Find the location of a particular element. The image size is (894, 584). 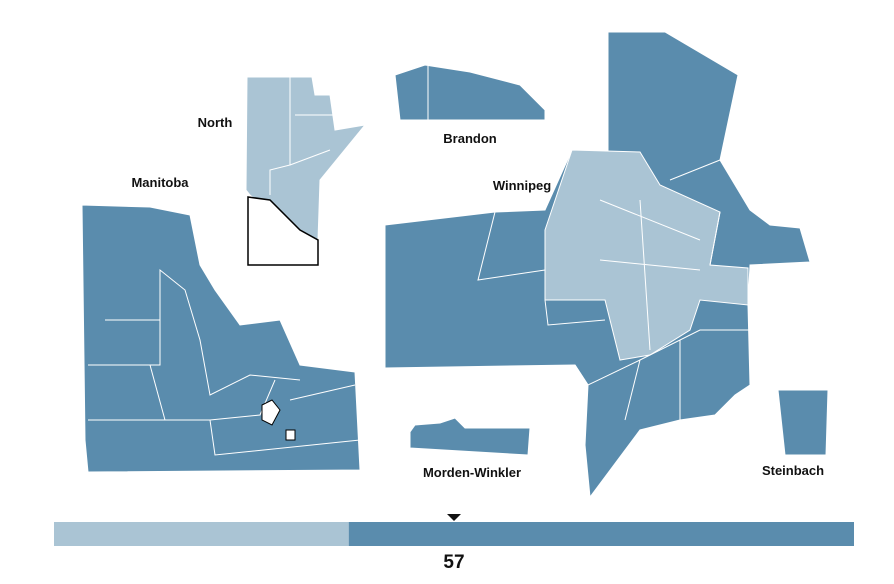

seat-bar is located at coordinates (454, 530).